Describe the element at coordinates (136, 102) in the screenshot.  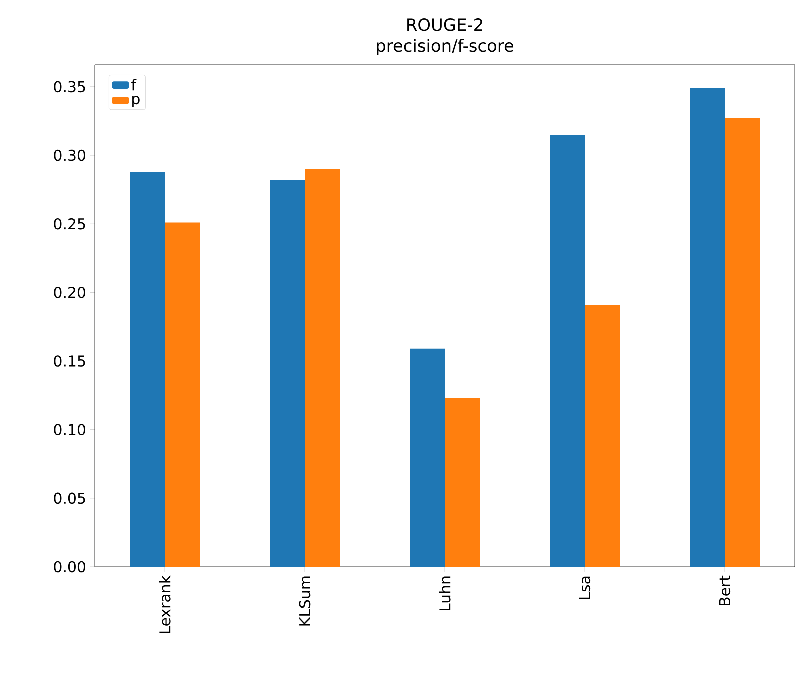
I see `legend-label: p` at that location.